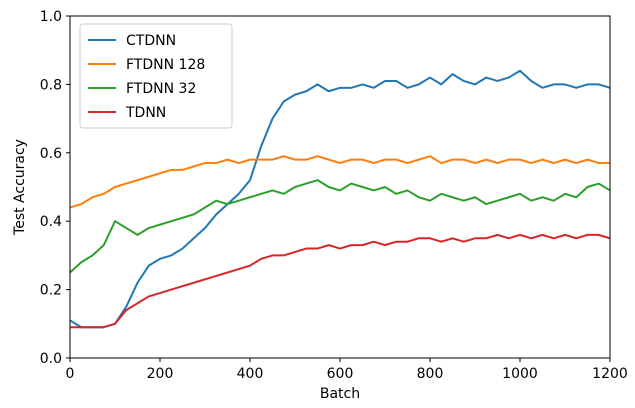  I want to click on x-axis-label: Batch, so click(340, 394).